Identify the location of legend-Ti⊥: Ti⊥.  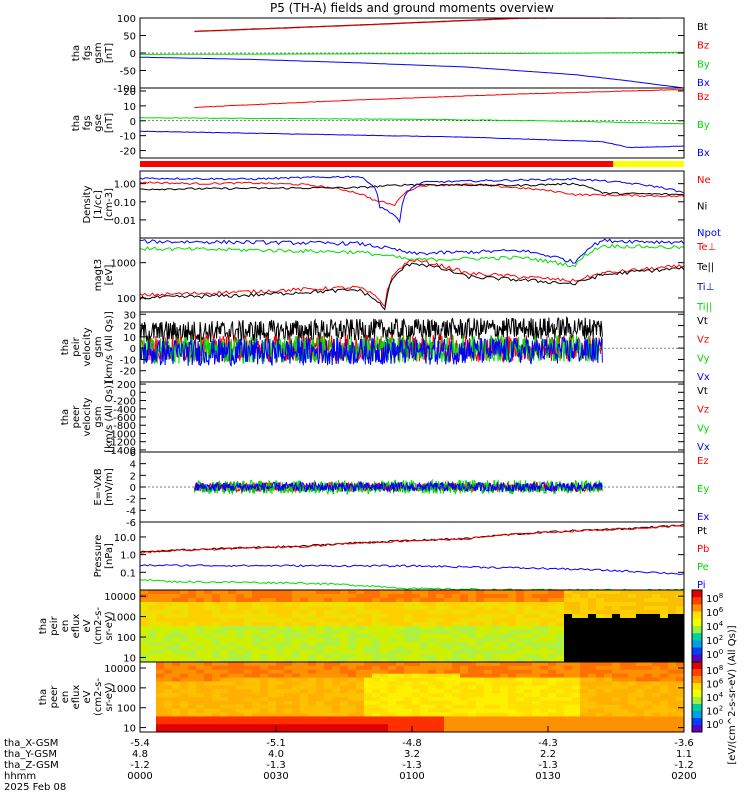
(705, 287).